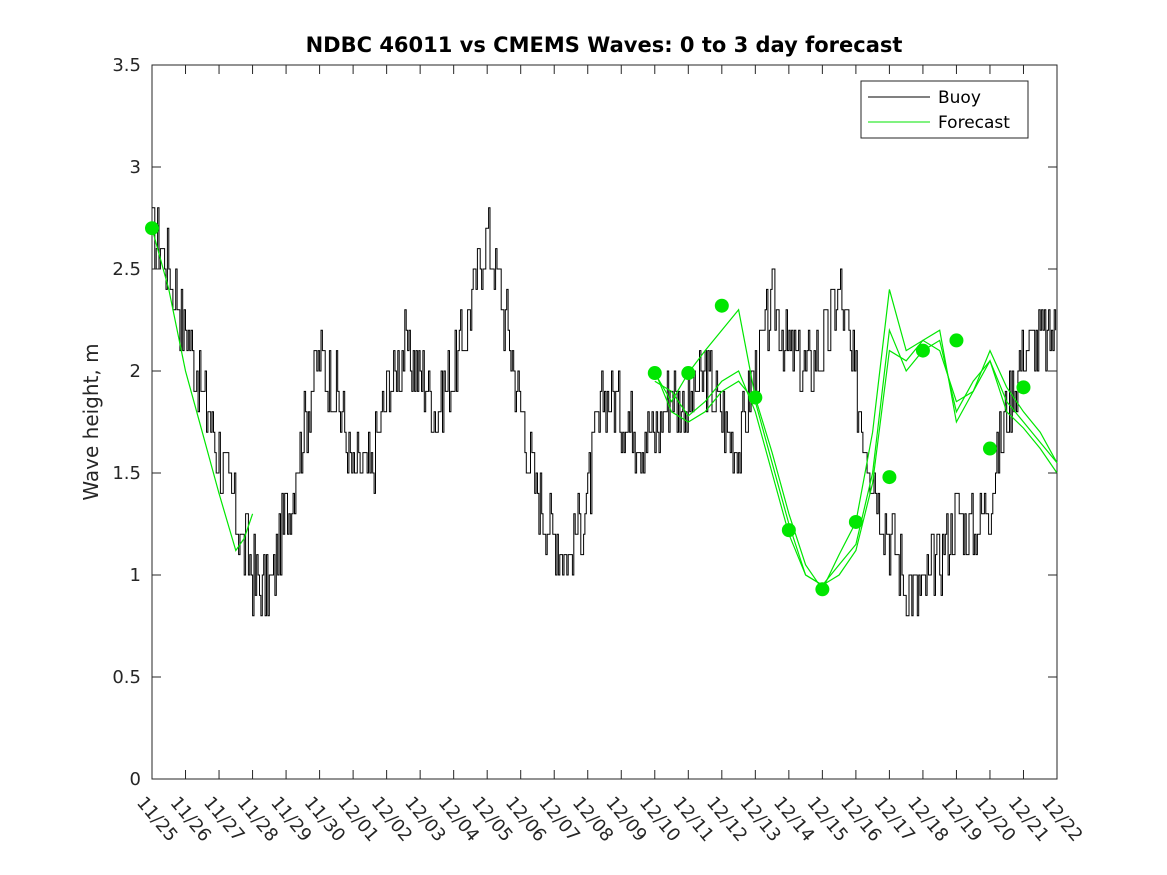 The image size is (1167, 875). What do you see at coordinates (135, 167) in the screenshot?
I see `y-tick-label: 3` at bounding box center [135, 167].